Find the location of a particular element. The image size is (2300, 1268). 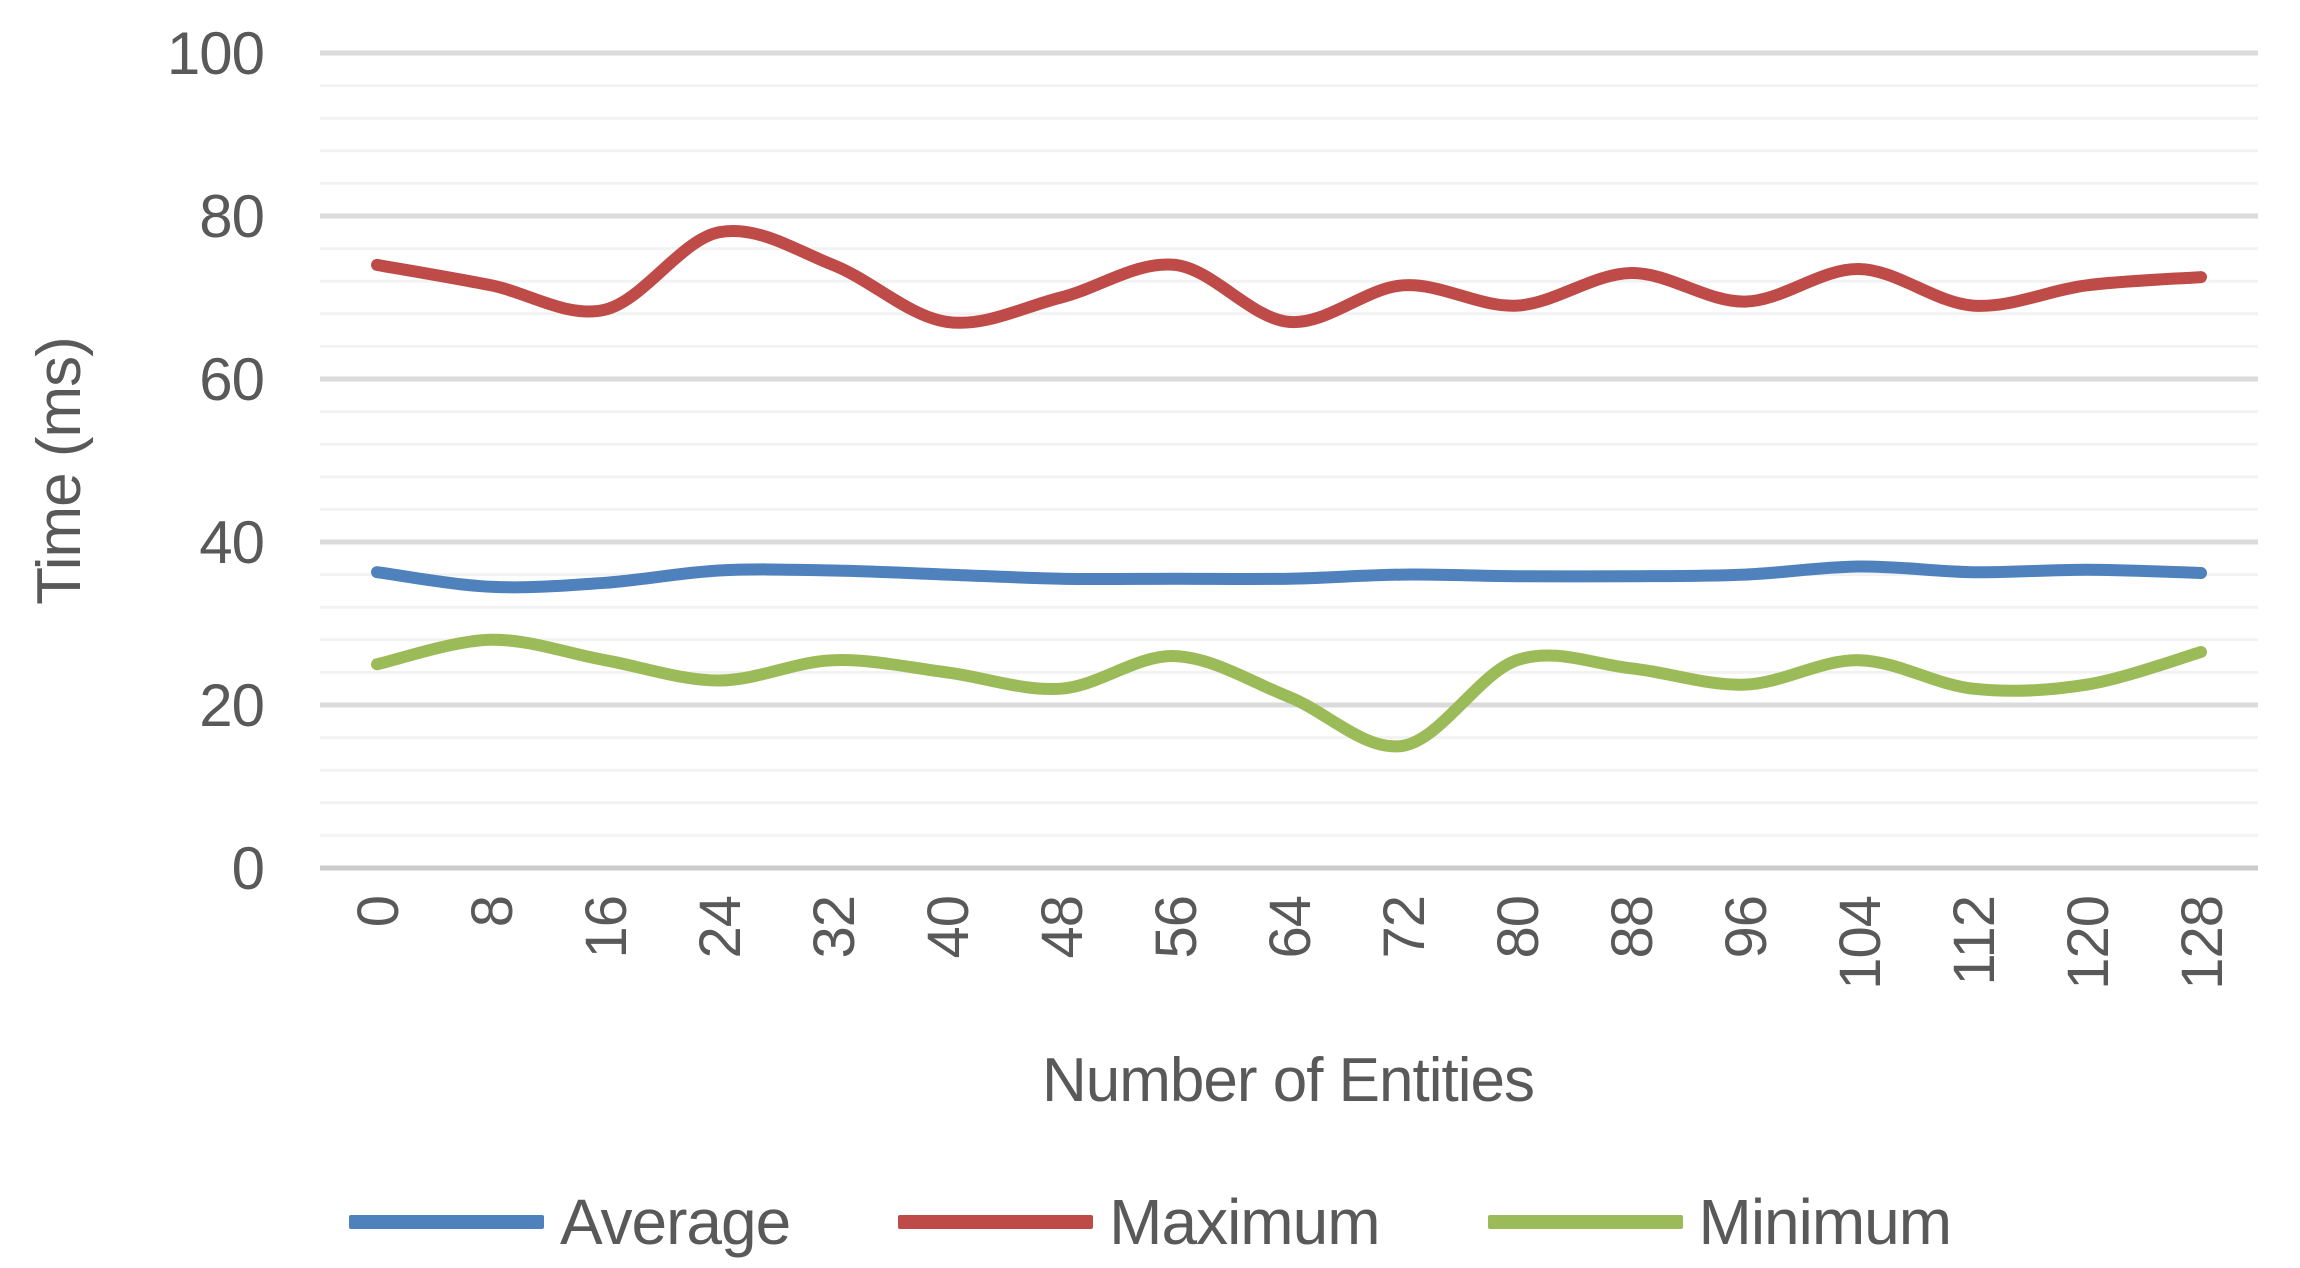

x-tick-label: 24 is located at coordinates (720, 927).